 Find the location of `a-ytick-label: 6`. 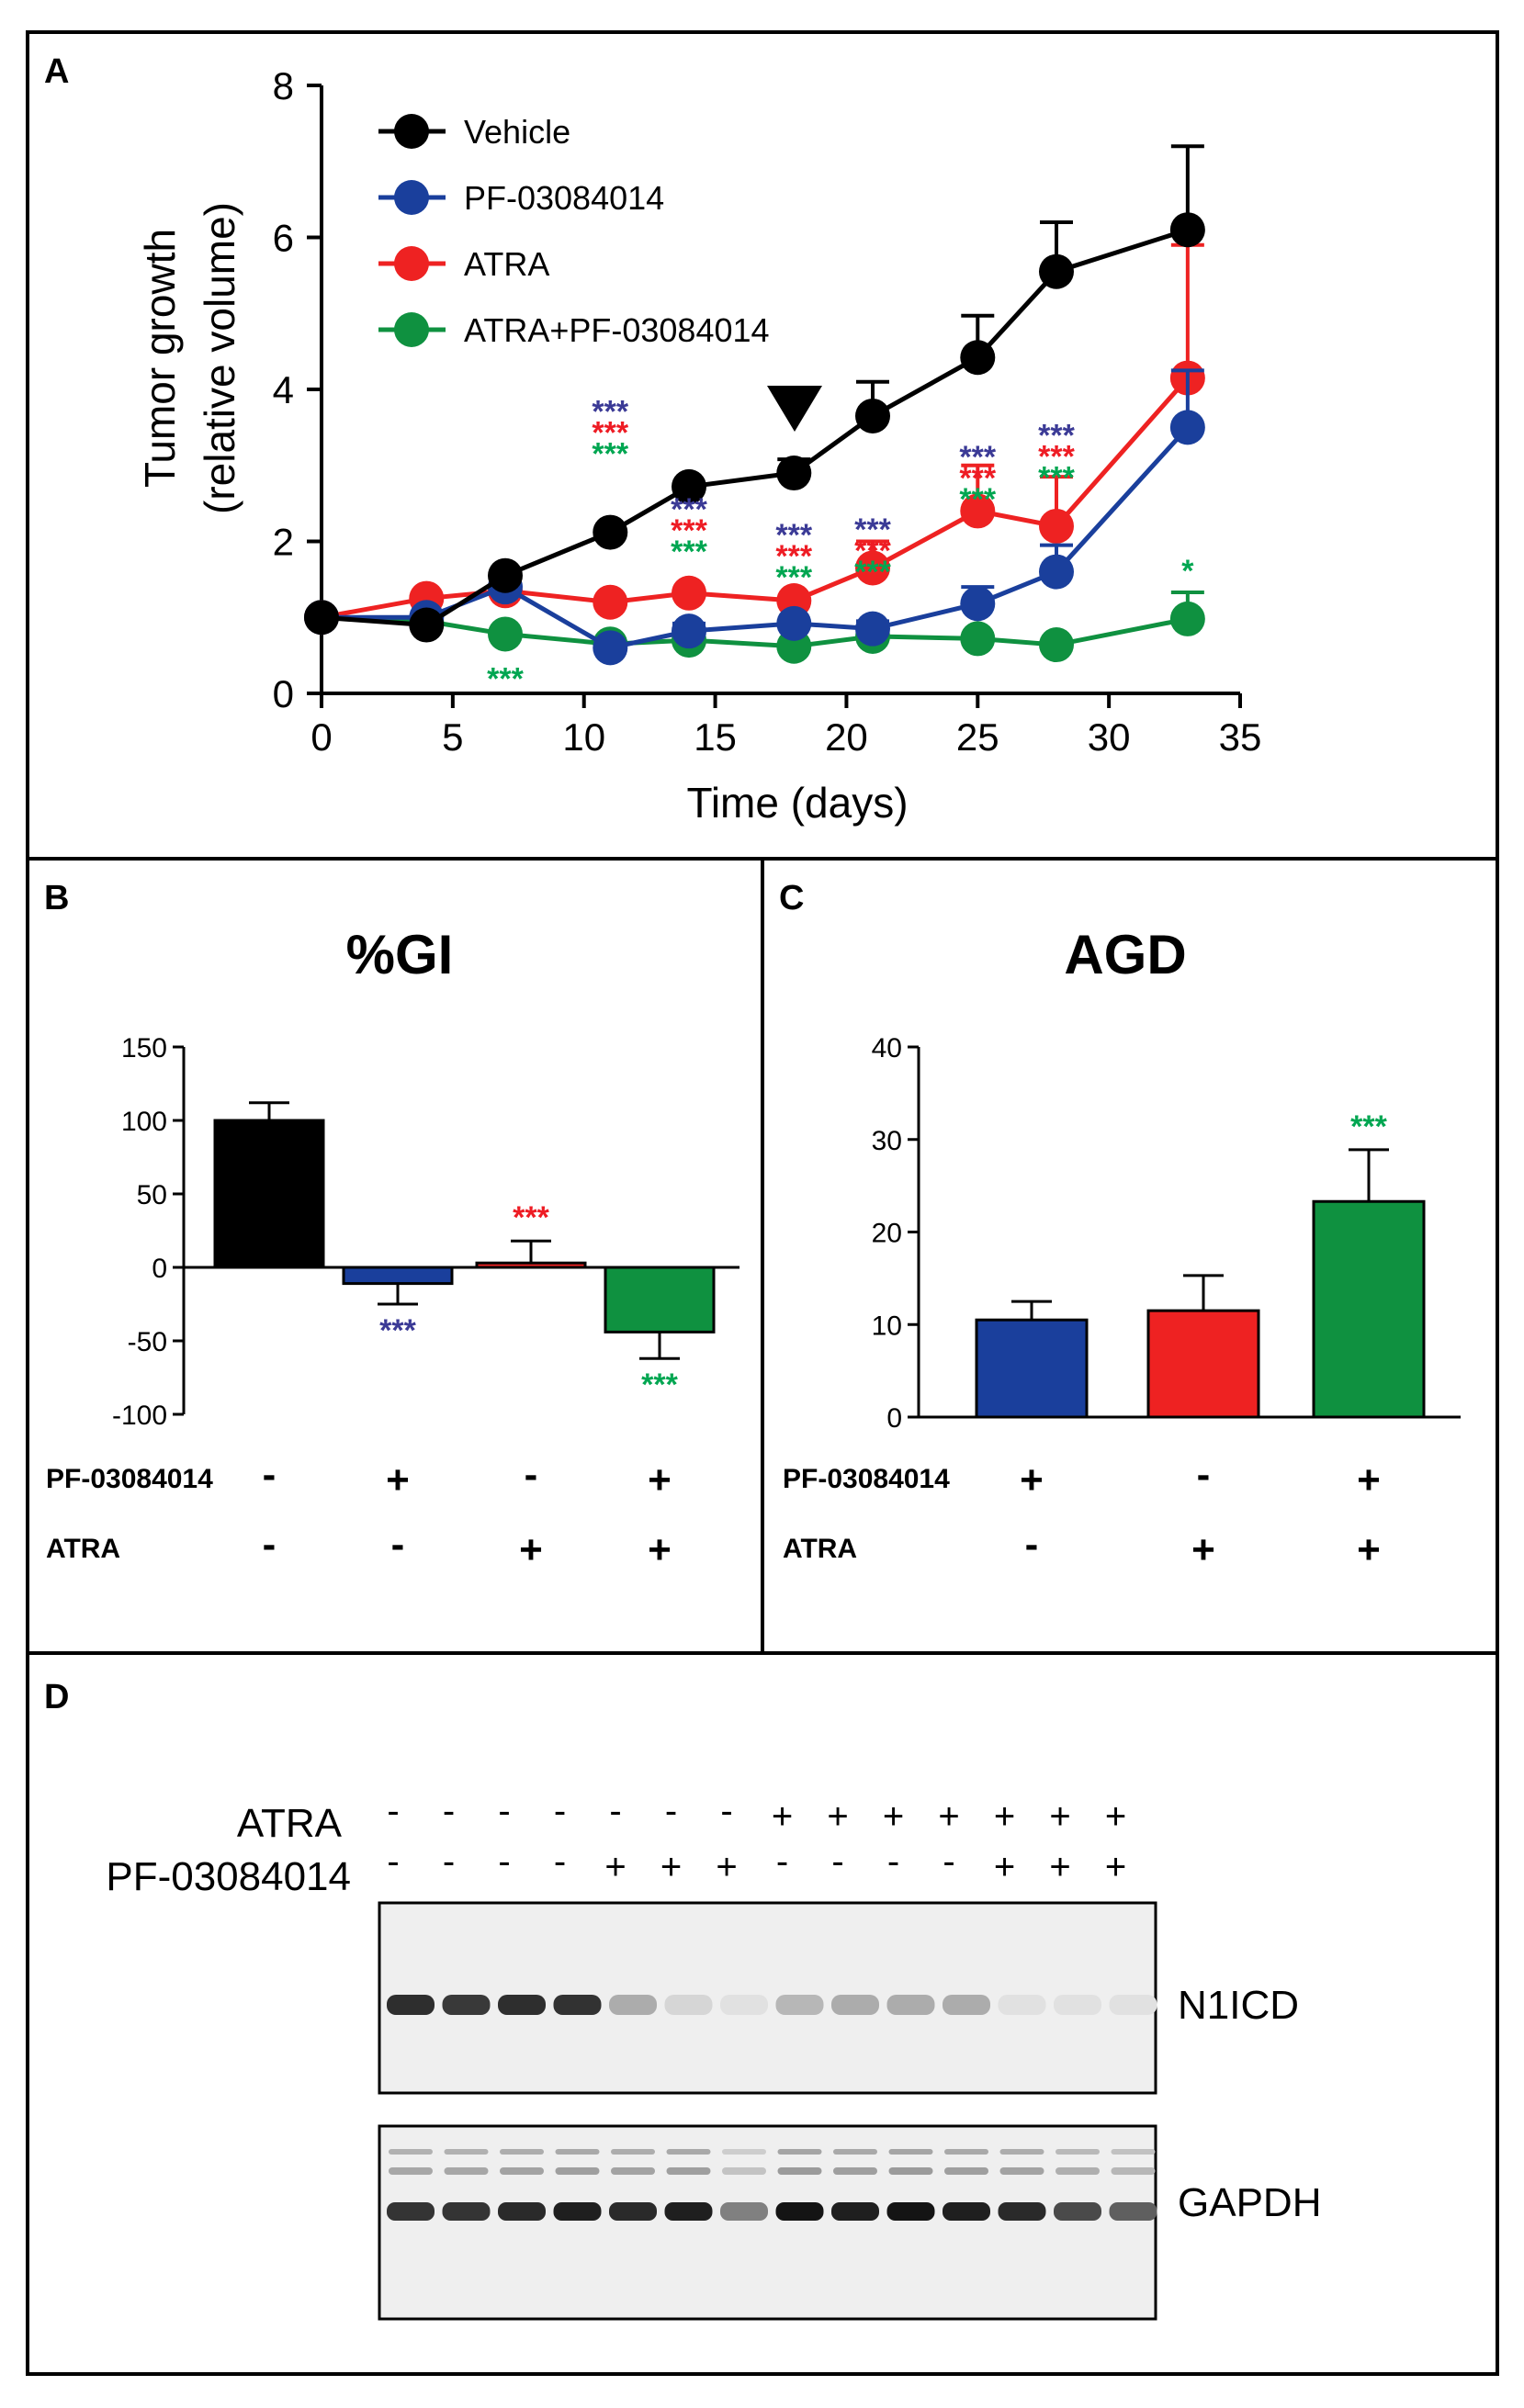

a-ytick-label: 6 is located at coordinates (283, 238).